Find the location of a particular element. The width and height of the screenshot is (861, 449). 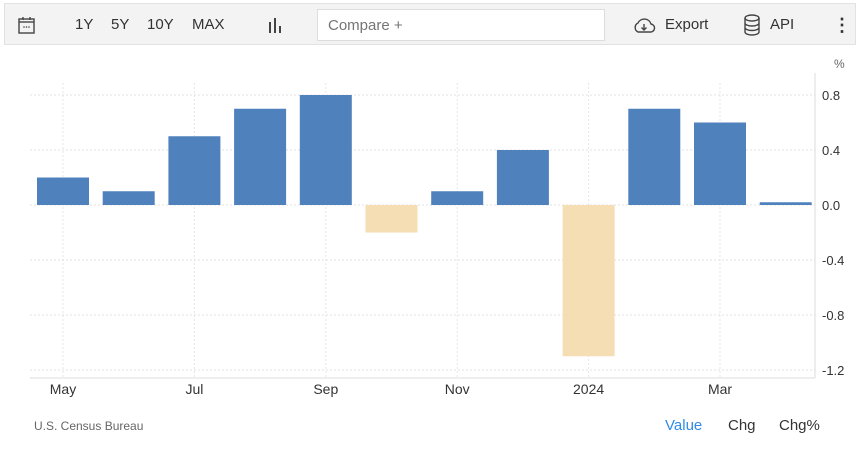

toolbar: 1Y 5Y 10Y MAX Export API ⋮ is located at coordinates (430, 24).